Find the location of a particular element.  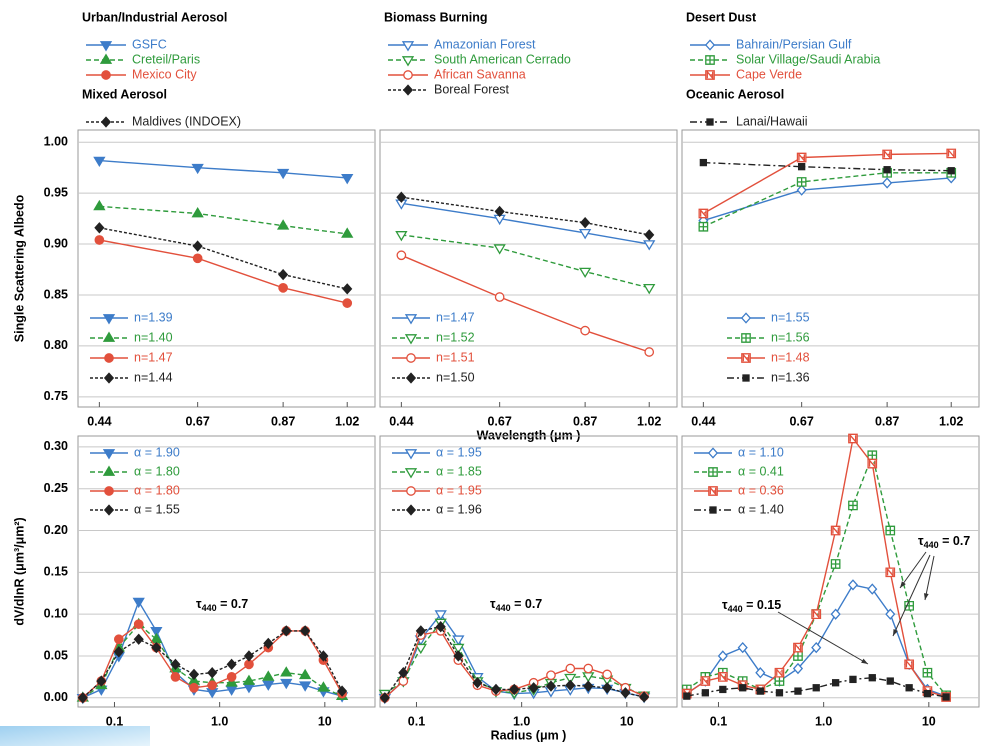

legend-title: Biomass Burning is located at coordinates (436, 17).